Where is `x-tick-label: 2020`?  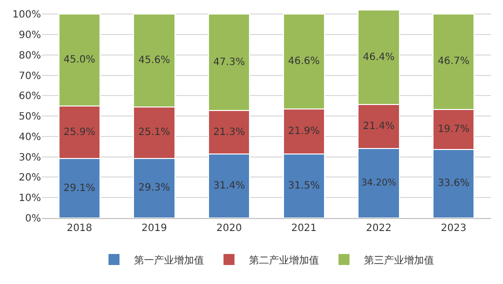
x-tick-label: 2020 is located at coordinates (229, 228).